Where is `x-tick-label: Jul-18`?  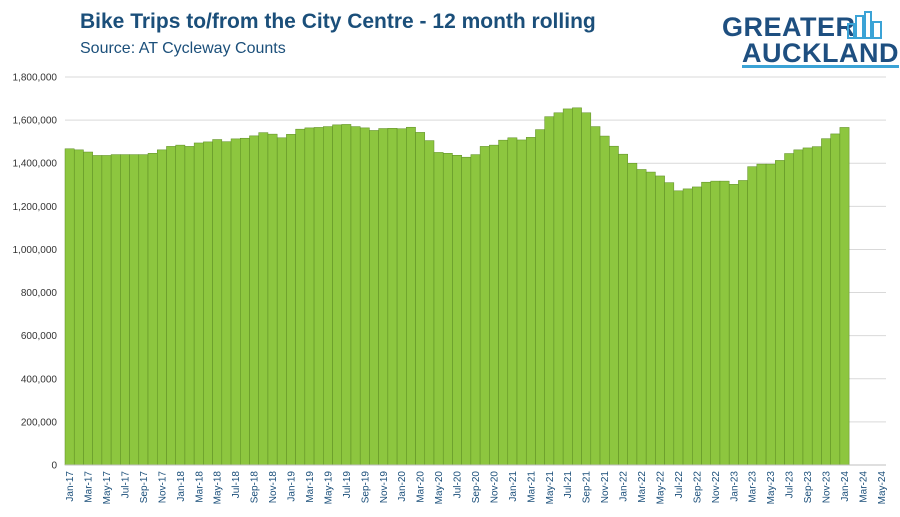
x-tick-label: Jul-18 is located at coordinates (236, 485).